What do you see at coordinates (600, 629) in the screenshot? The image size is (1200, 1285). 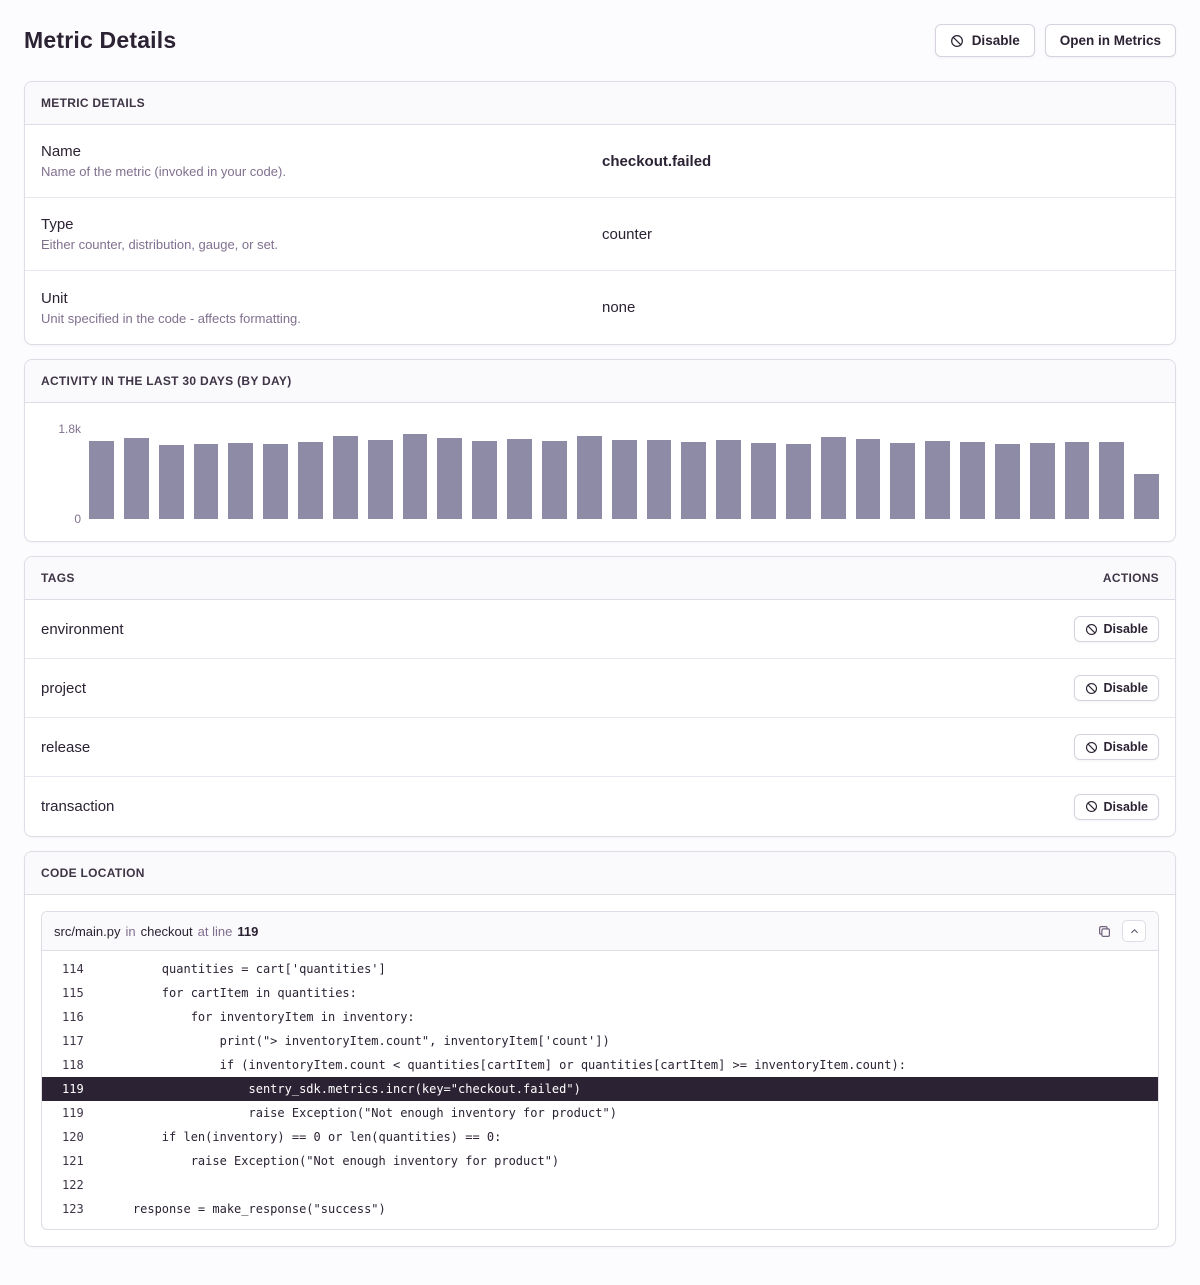 I see `tag-row-environment: environment Disable` at bounding box center [600, 629].